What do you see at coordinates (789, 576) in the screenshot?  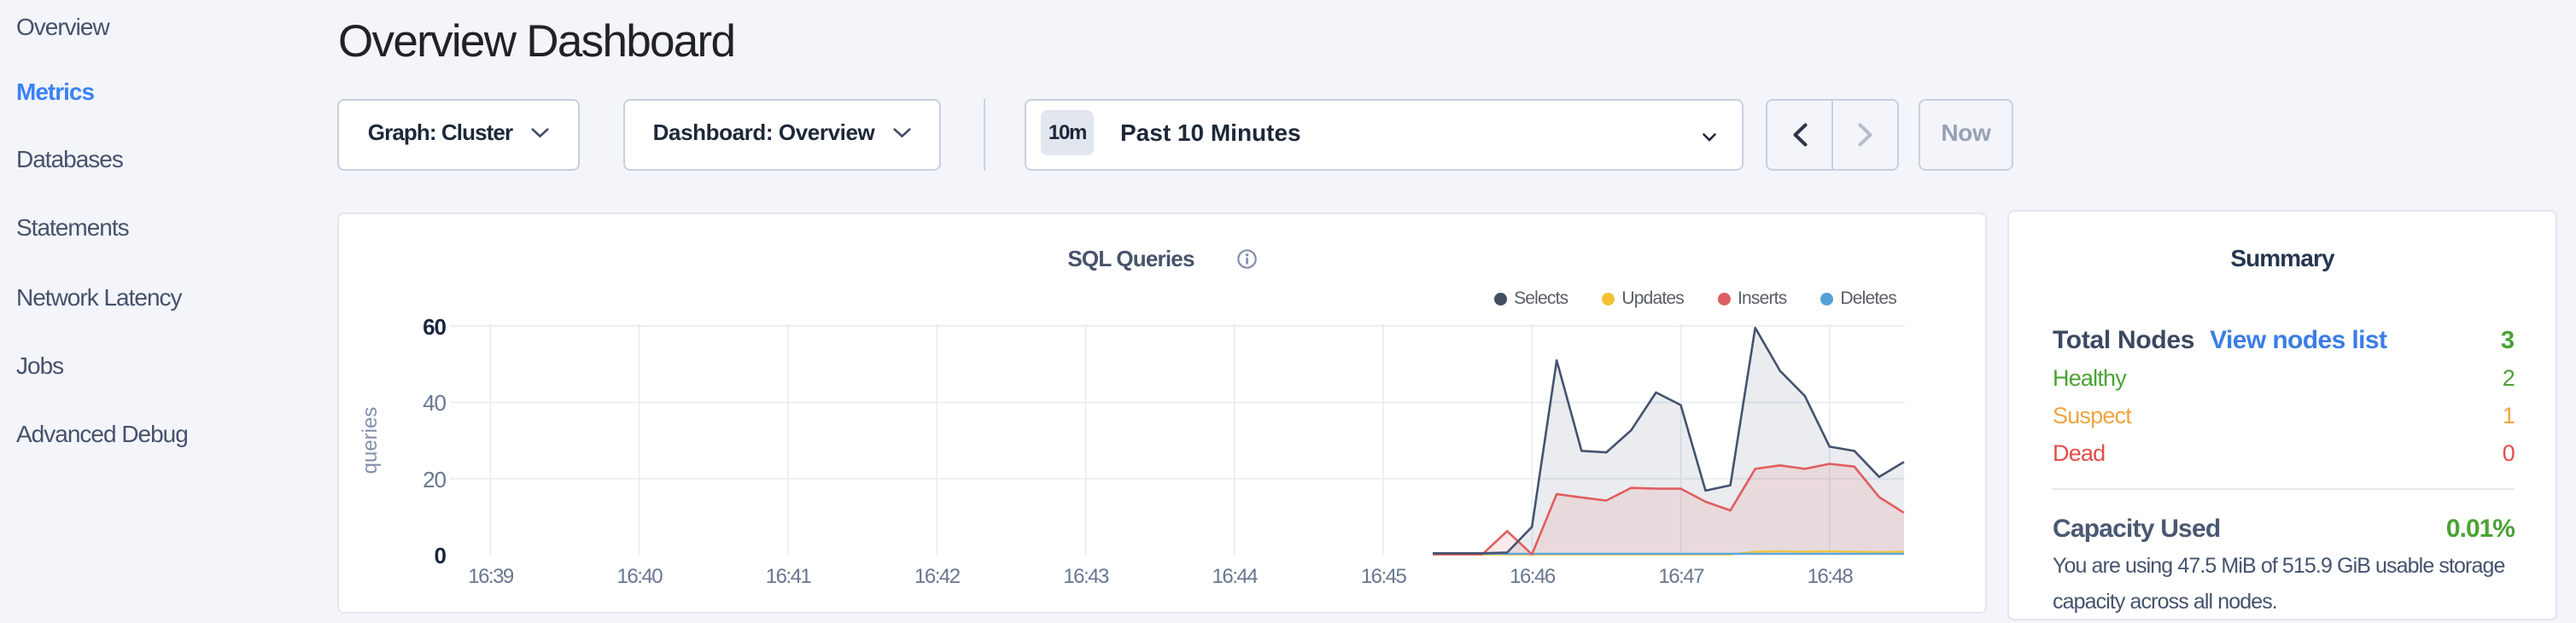 I see `svg-text: 16:41` at bounding box center [789, 576].